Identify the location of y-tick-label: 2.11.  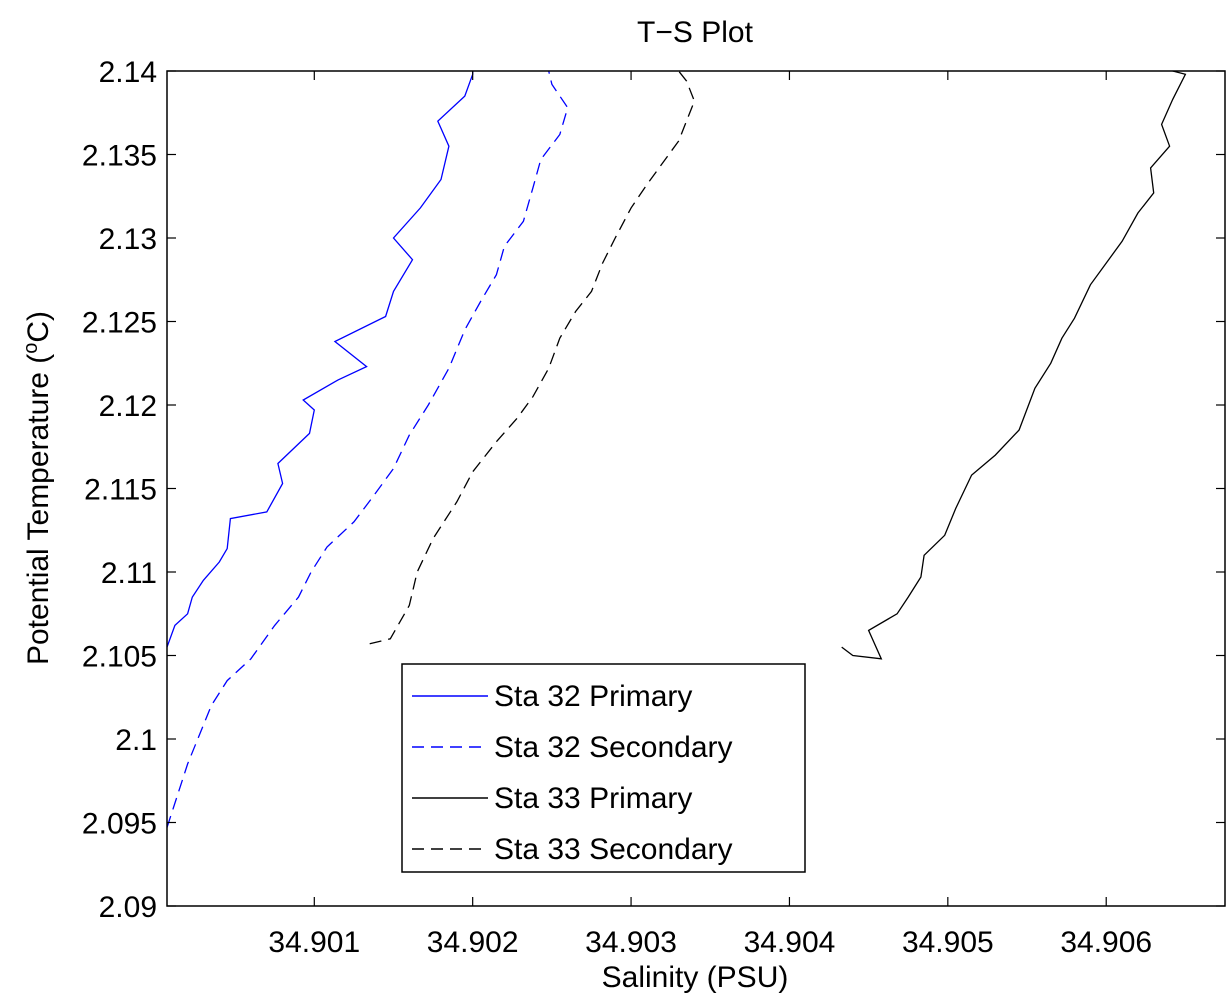
(129, 573).